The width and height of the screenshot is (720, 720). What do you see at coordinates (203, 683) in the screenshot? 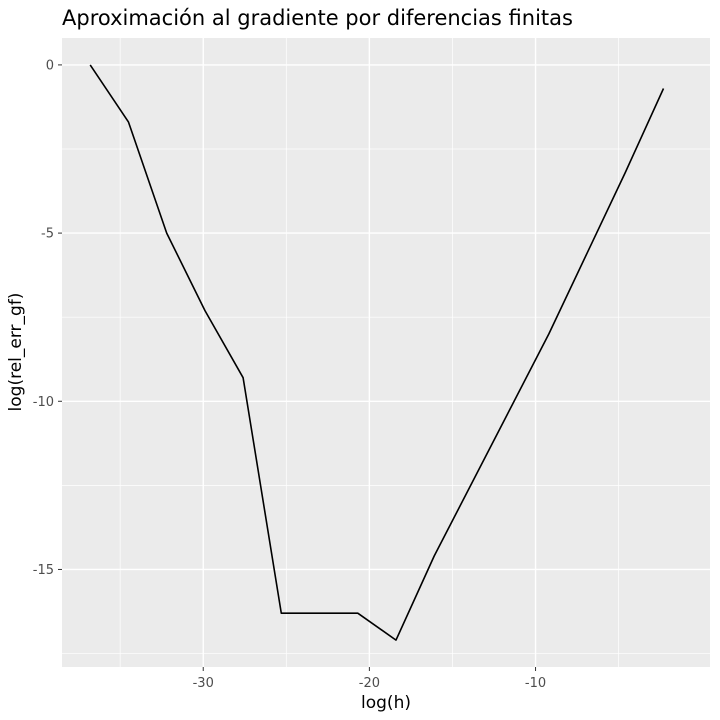
I see `x-tick-label-0: -30` at bounding box center [203, 683].